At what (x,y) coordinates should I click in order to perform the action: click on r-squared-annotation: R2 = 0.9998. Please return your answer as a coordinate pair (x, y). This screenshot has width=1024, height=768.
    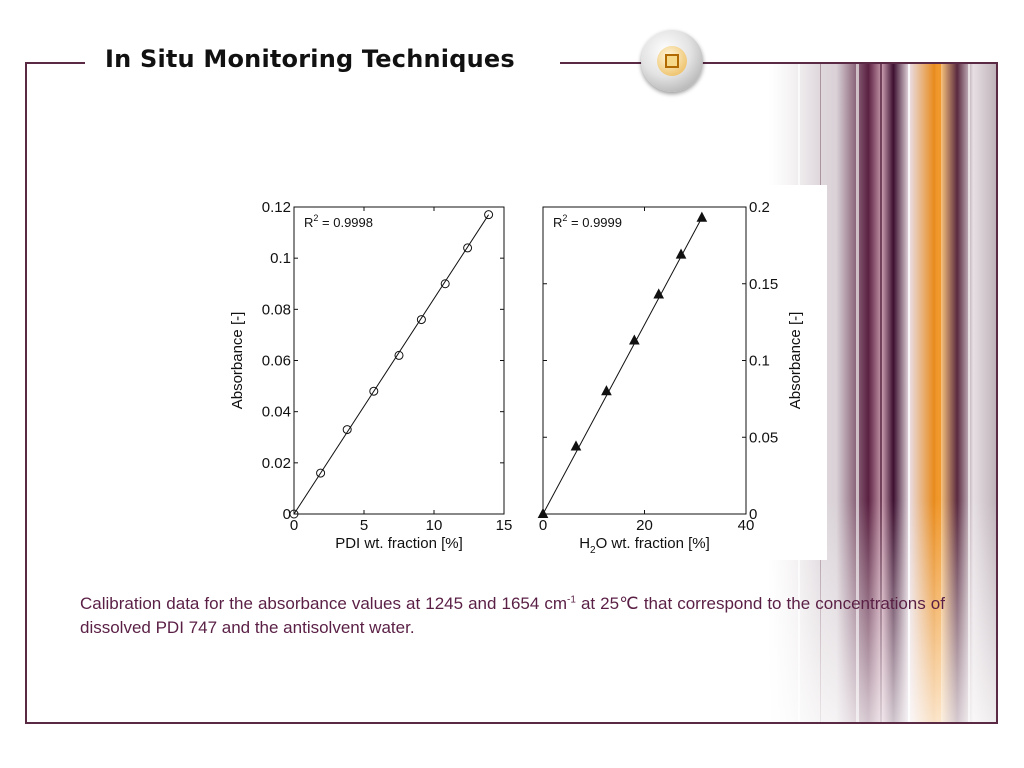
    Looking at the image, I should click on (338, 221).